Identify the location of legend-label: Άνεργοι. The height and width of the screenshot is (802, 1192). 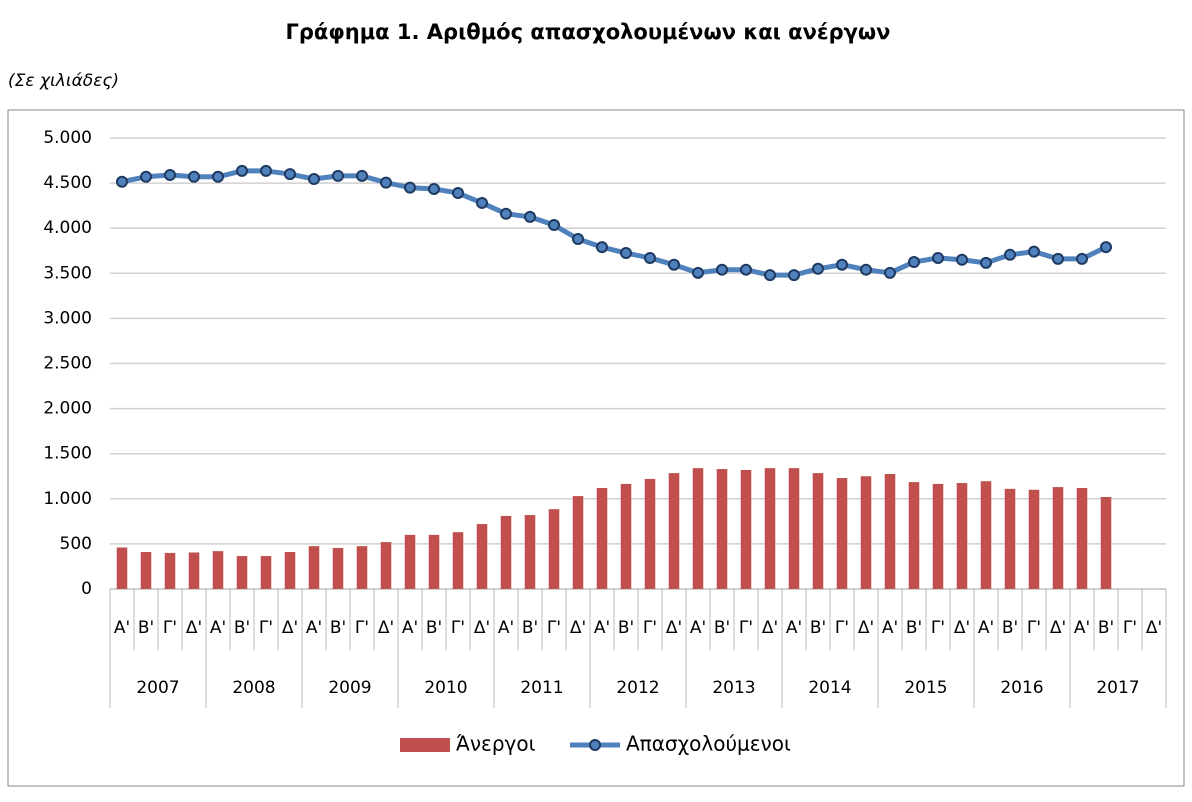
(496, 744).